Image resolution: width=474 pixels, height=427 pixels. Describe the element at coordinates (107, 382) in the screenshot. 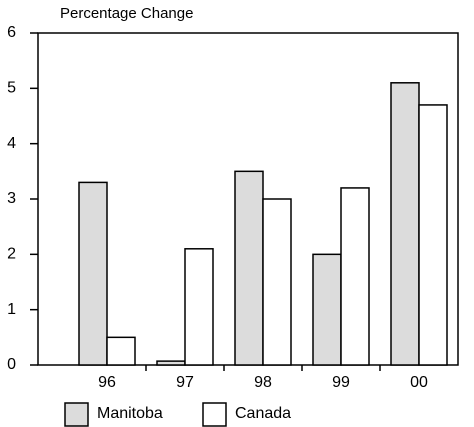

I see `x-tick-label: 96` at that location.